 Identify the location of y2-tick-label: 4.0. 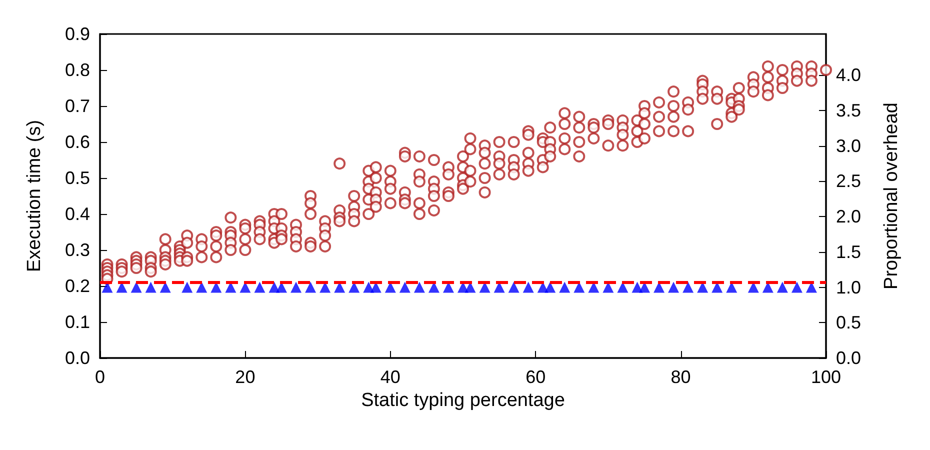
(849, 75).